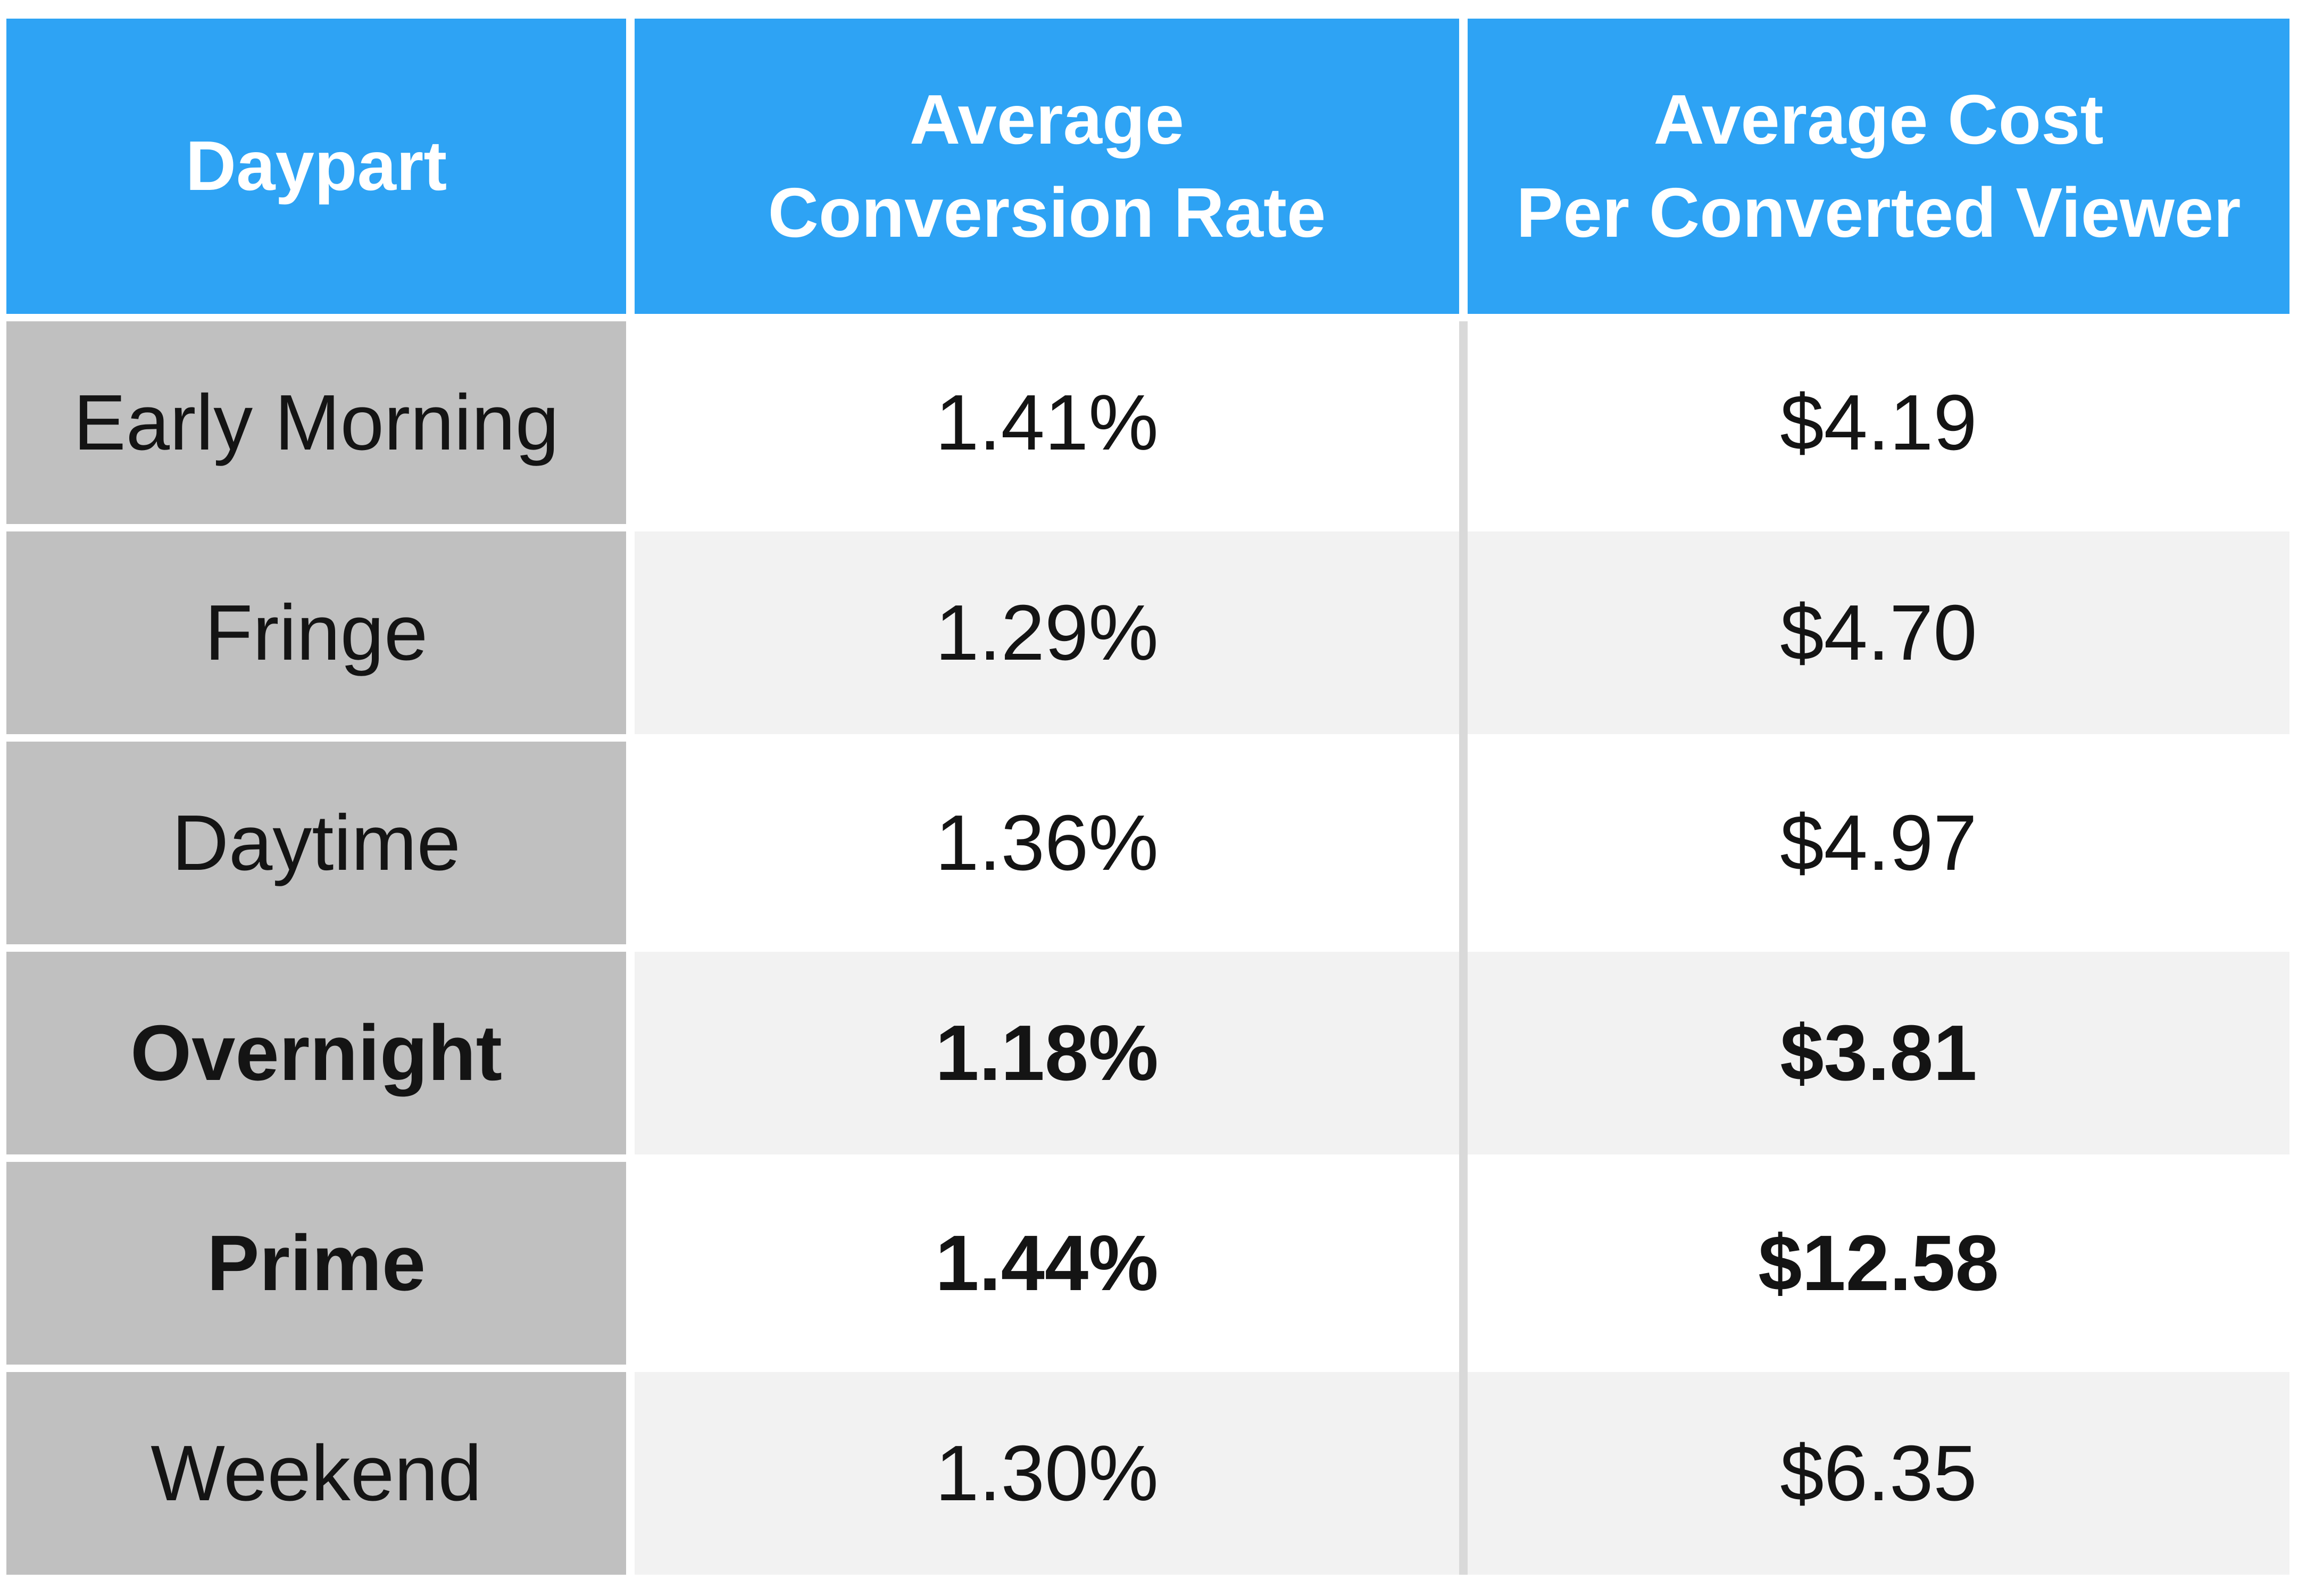 This screenshot has height=1596, width=2298. Describe the element at coordinates (316, 843) in the screenshot. I see `daypart-cell-daytime: Daytime` at that location.